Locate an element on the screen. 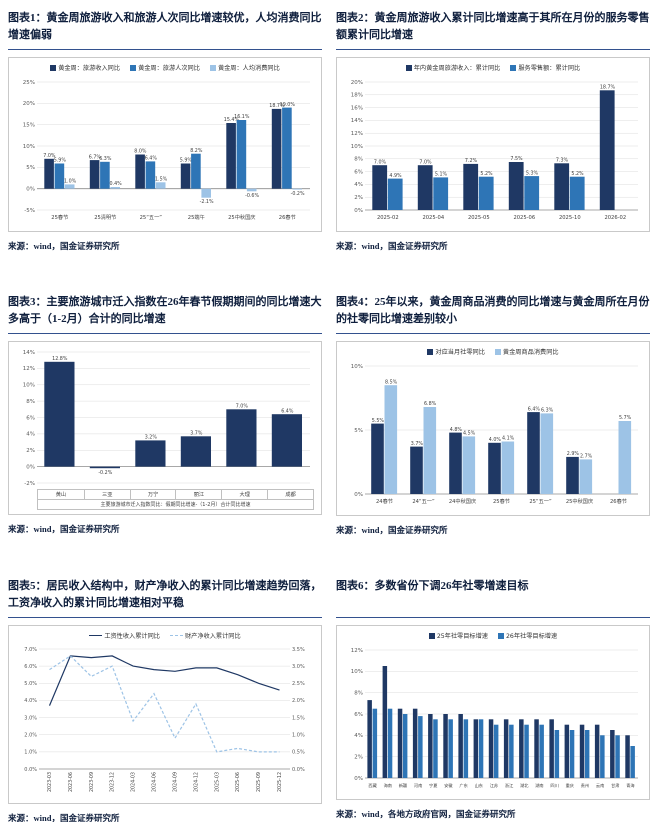 The height and width of the screenshot is (822, 658). x-axis-city-label: 丽江 is located at coordinates (198, 494).